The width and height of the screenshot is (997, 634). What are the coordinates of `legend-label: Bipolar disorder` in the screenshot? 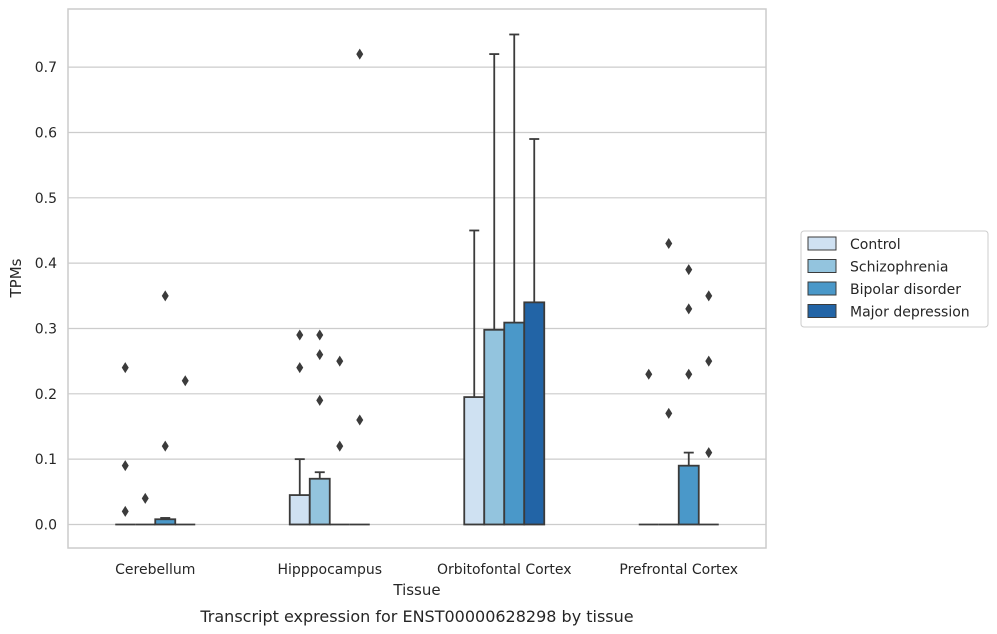 It's located at (905, 290).